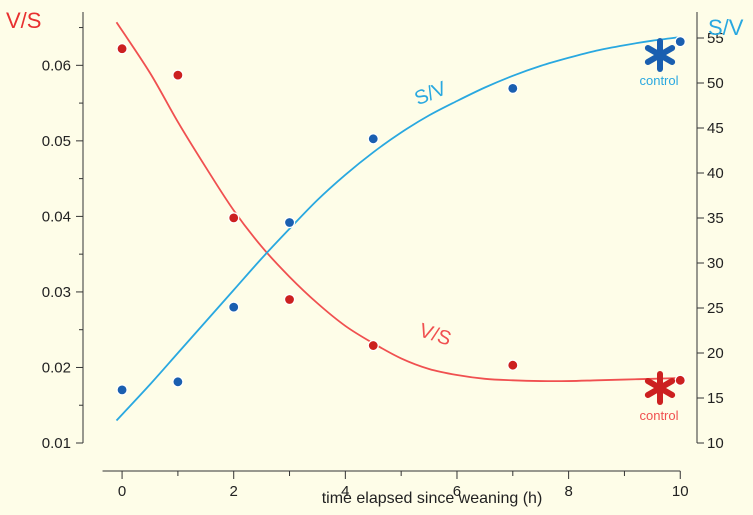 Image resolution: width=753 pixels, height=515 pixels. What do you see at coordinates (56, 141) in the screenshot?
I see `y-left-tick-label: 0.05` at bounding box center [56, 141].